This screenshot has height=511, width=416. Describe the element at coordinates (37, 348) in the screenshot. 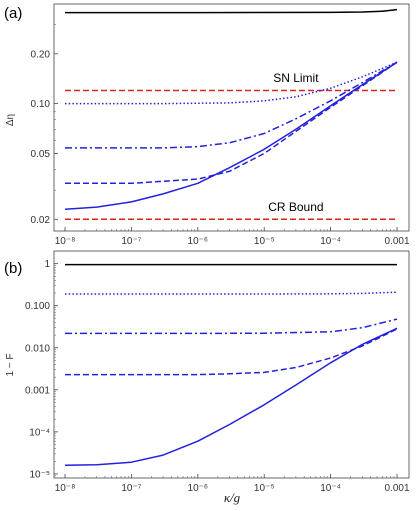

I see `y-tick-label: 0.010` at that location.